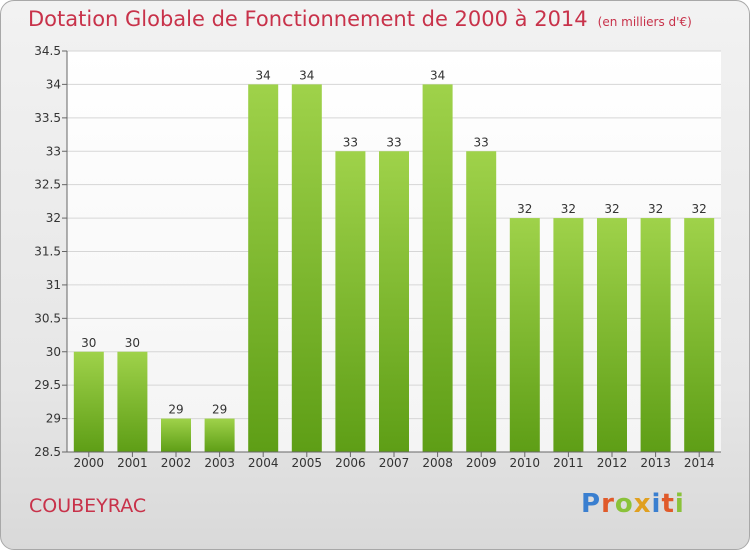 The height and width of the screenshot is (550, 750). I want to click on x-tick-label: 2014, so click(699, 463).